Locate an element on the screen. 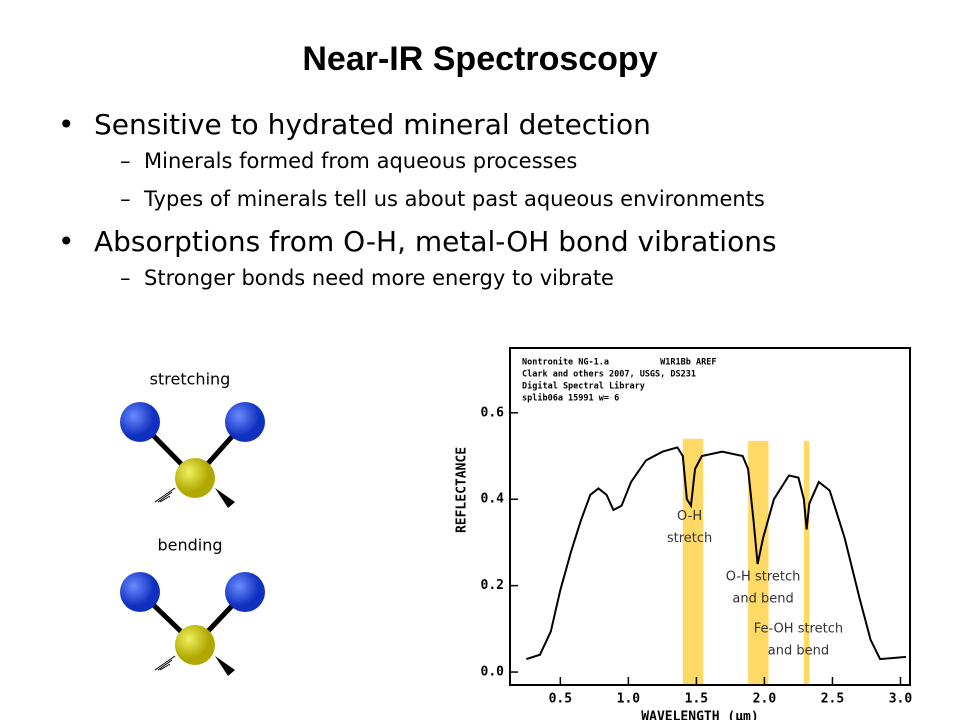 The width and height of the screenshot is (960, 720). y-tick-label: 0.6 is located at coordinates (493, 412).